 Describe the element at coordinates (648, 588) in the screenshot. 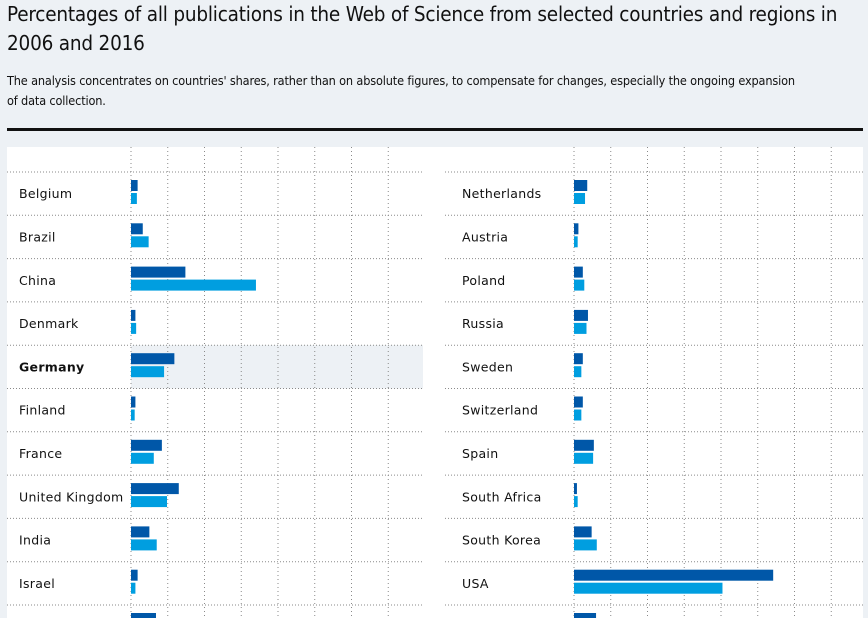

I see `bar-2016-usa` at that location.